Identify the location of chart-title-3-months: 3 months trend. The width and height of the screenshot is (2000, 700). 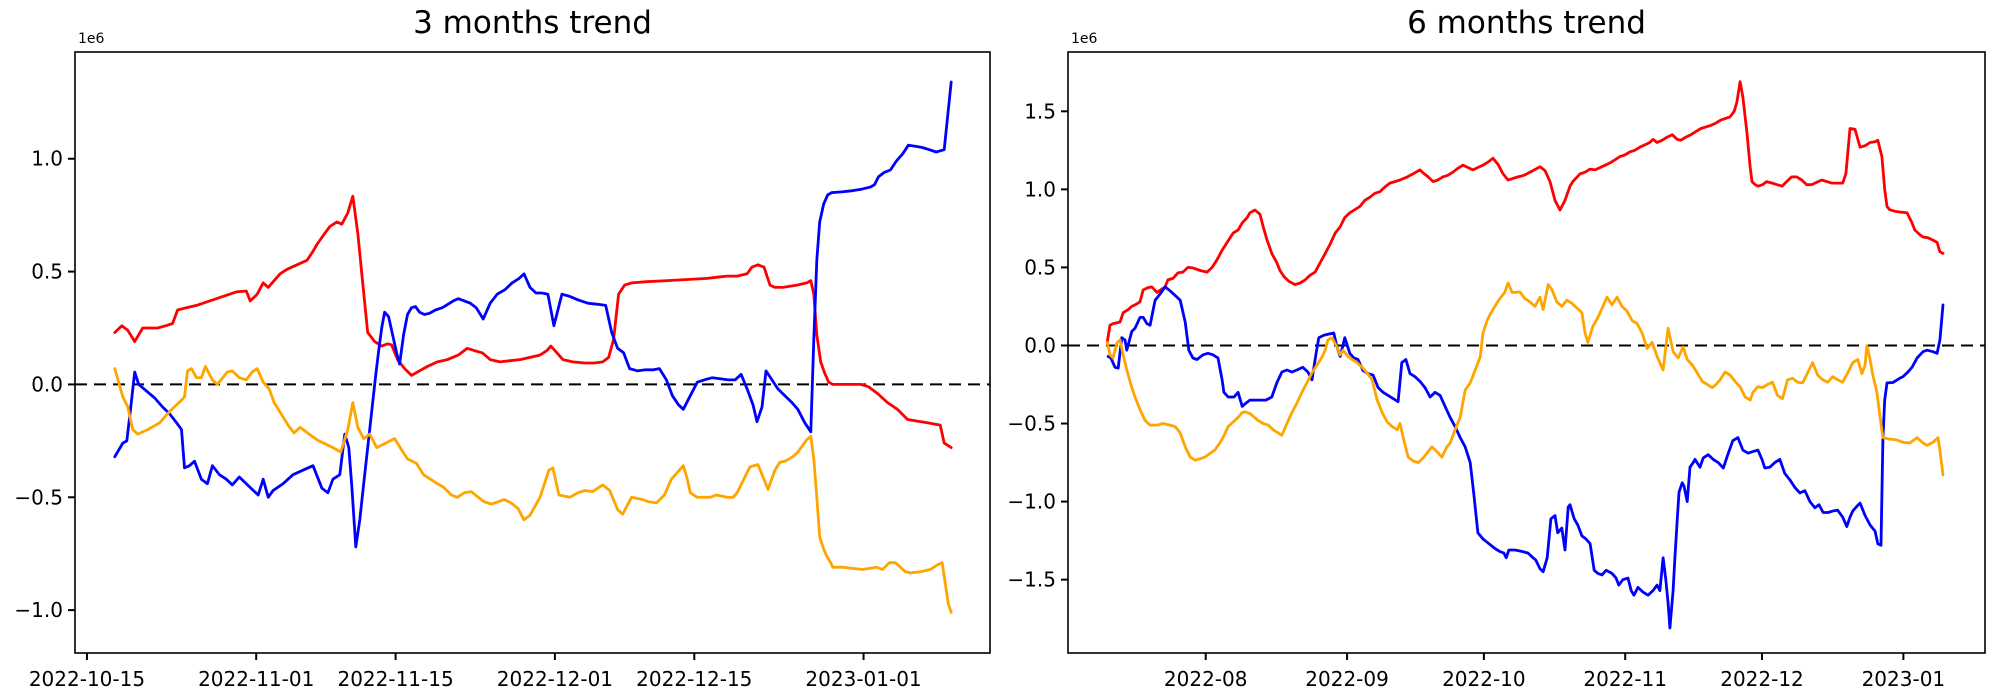
(532, 23).